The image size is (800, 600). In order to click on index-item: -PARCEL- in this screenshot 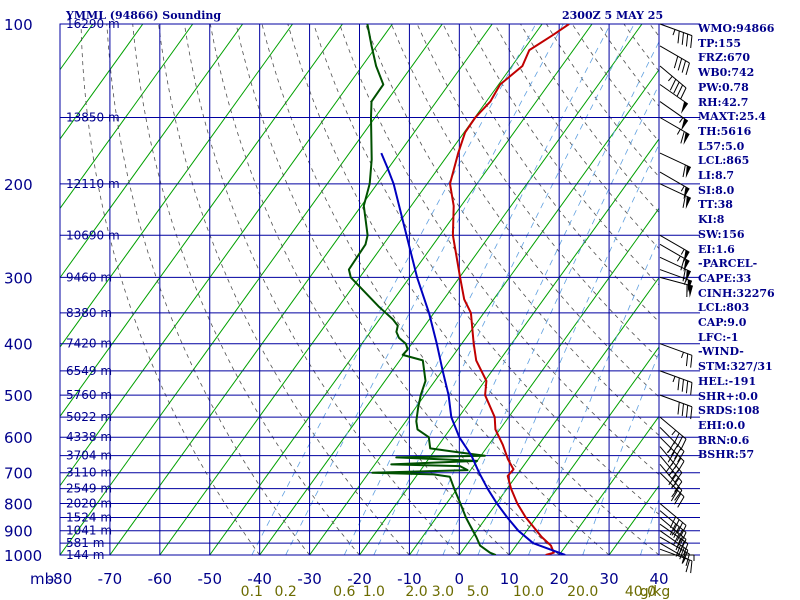, I will do `click(728, 264)`.